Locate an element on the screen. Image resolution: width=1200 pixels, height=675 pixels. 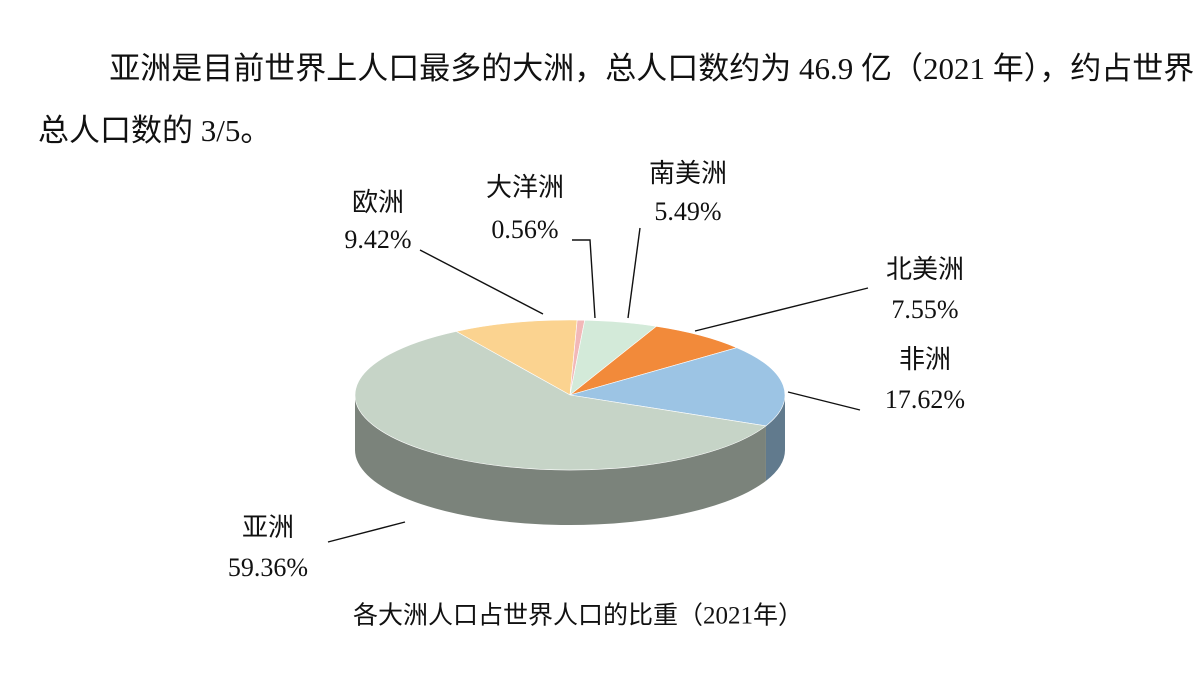
slice-label: 大洋洲 is located at coordinates (525, 187).